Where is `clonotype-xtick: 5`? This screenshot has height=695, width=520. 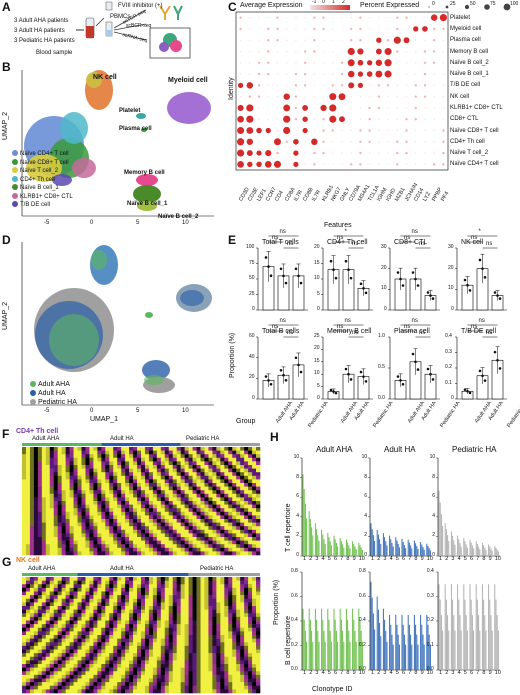
clonotype-xtick: 5 is located at coordinates (397, 673).